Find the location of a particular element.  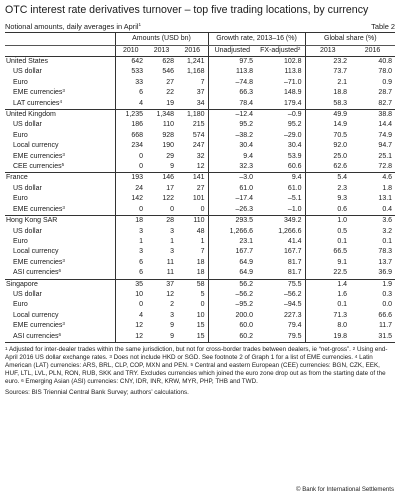

table-cell: 110 is located at coordinates (168, 125).